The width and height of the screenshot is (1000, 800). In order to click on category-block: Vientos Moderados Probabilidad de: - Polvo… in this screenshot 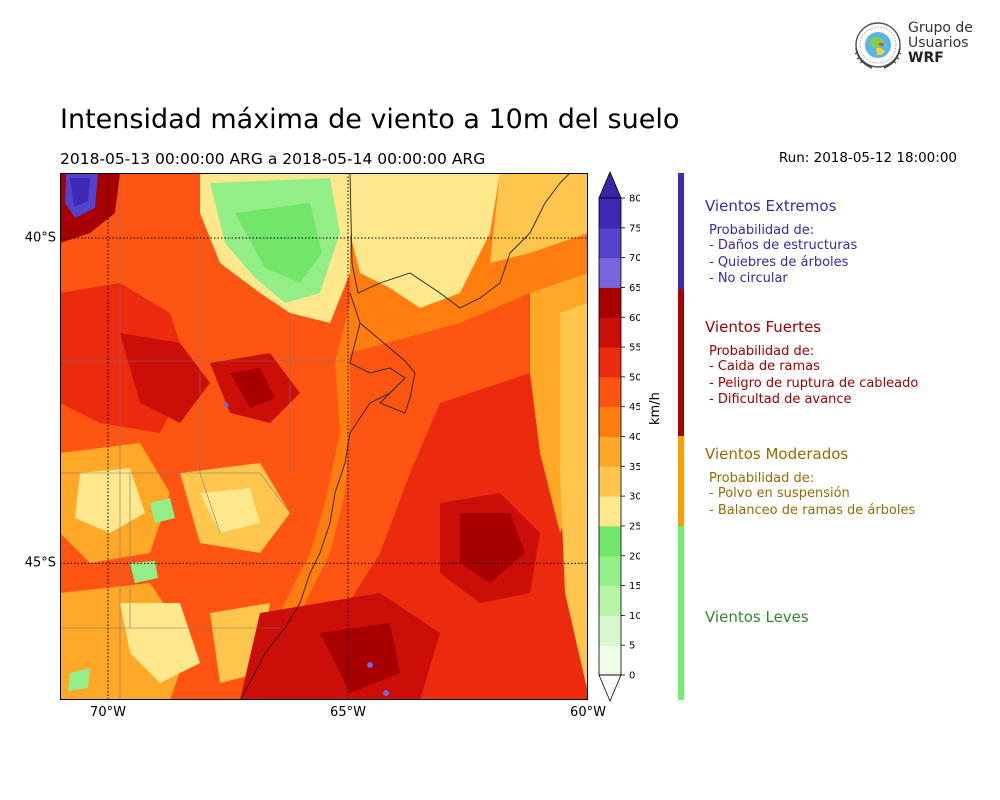, I will do `click(810, 482)`.